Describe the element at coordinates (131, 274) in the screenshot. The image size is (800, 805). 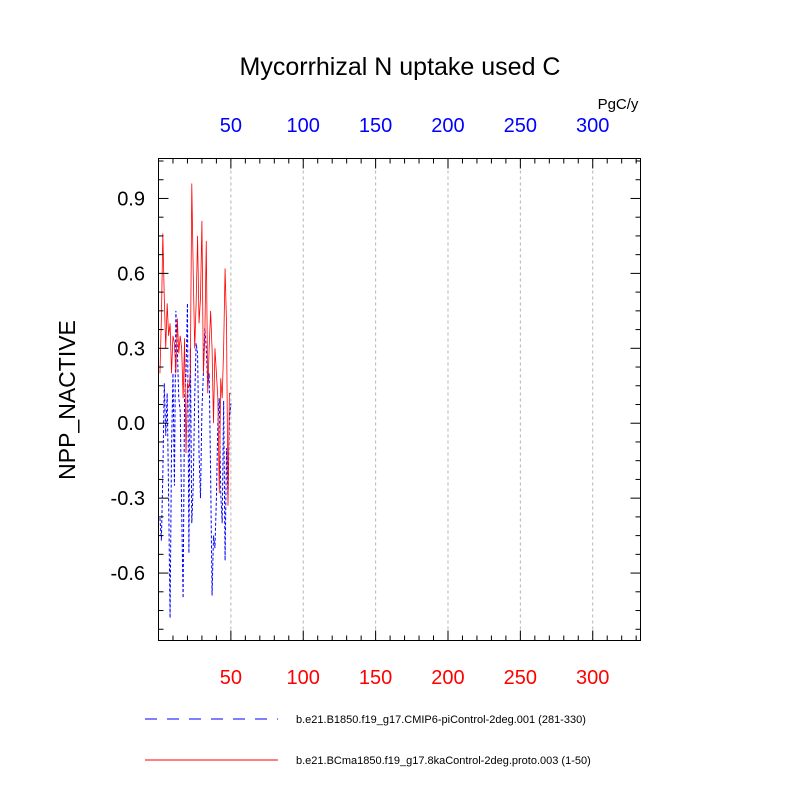
I see `y-tick-label-4: 0.6` at that location.